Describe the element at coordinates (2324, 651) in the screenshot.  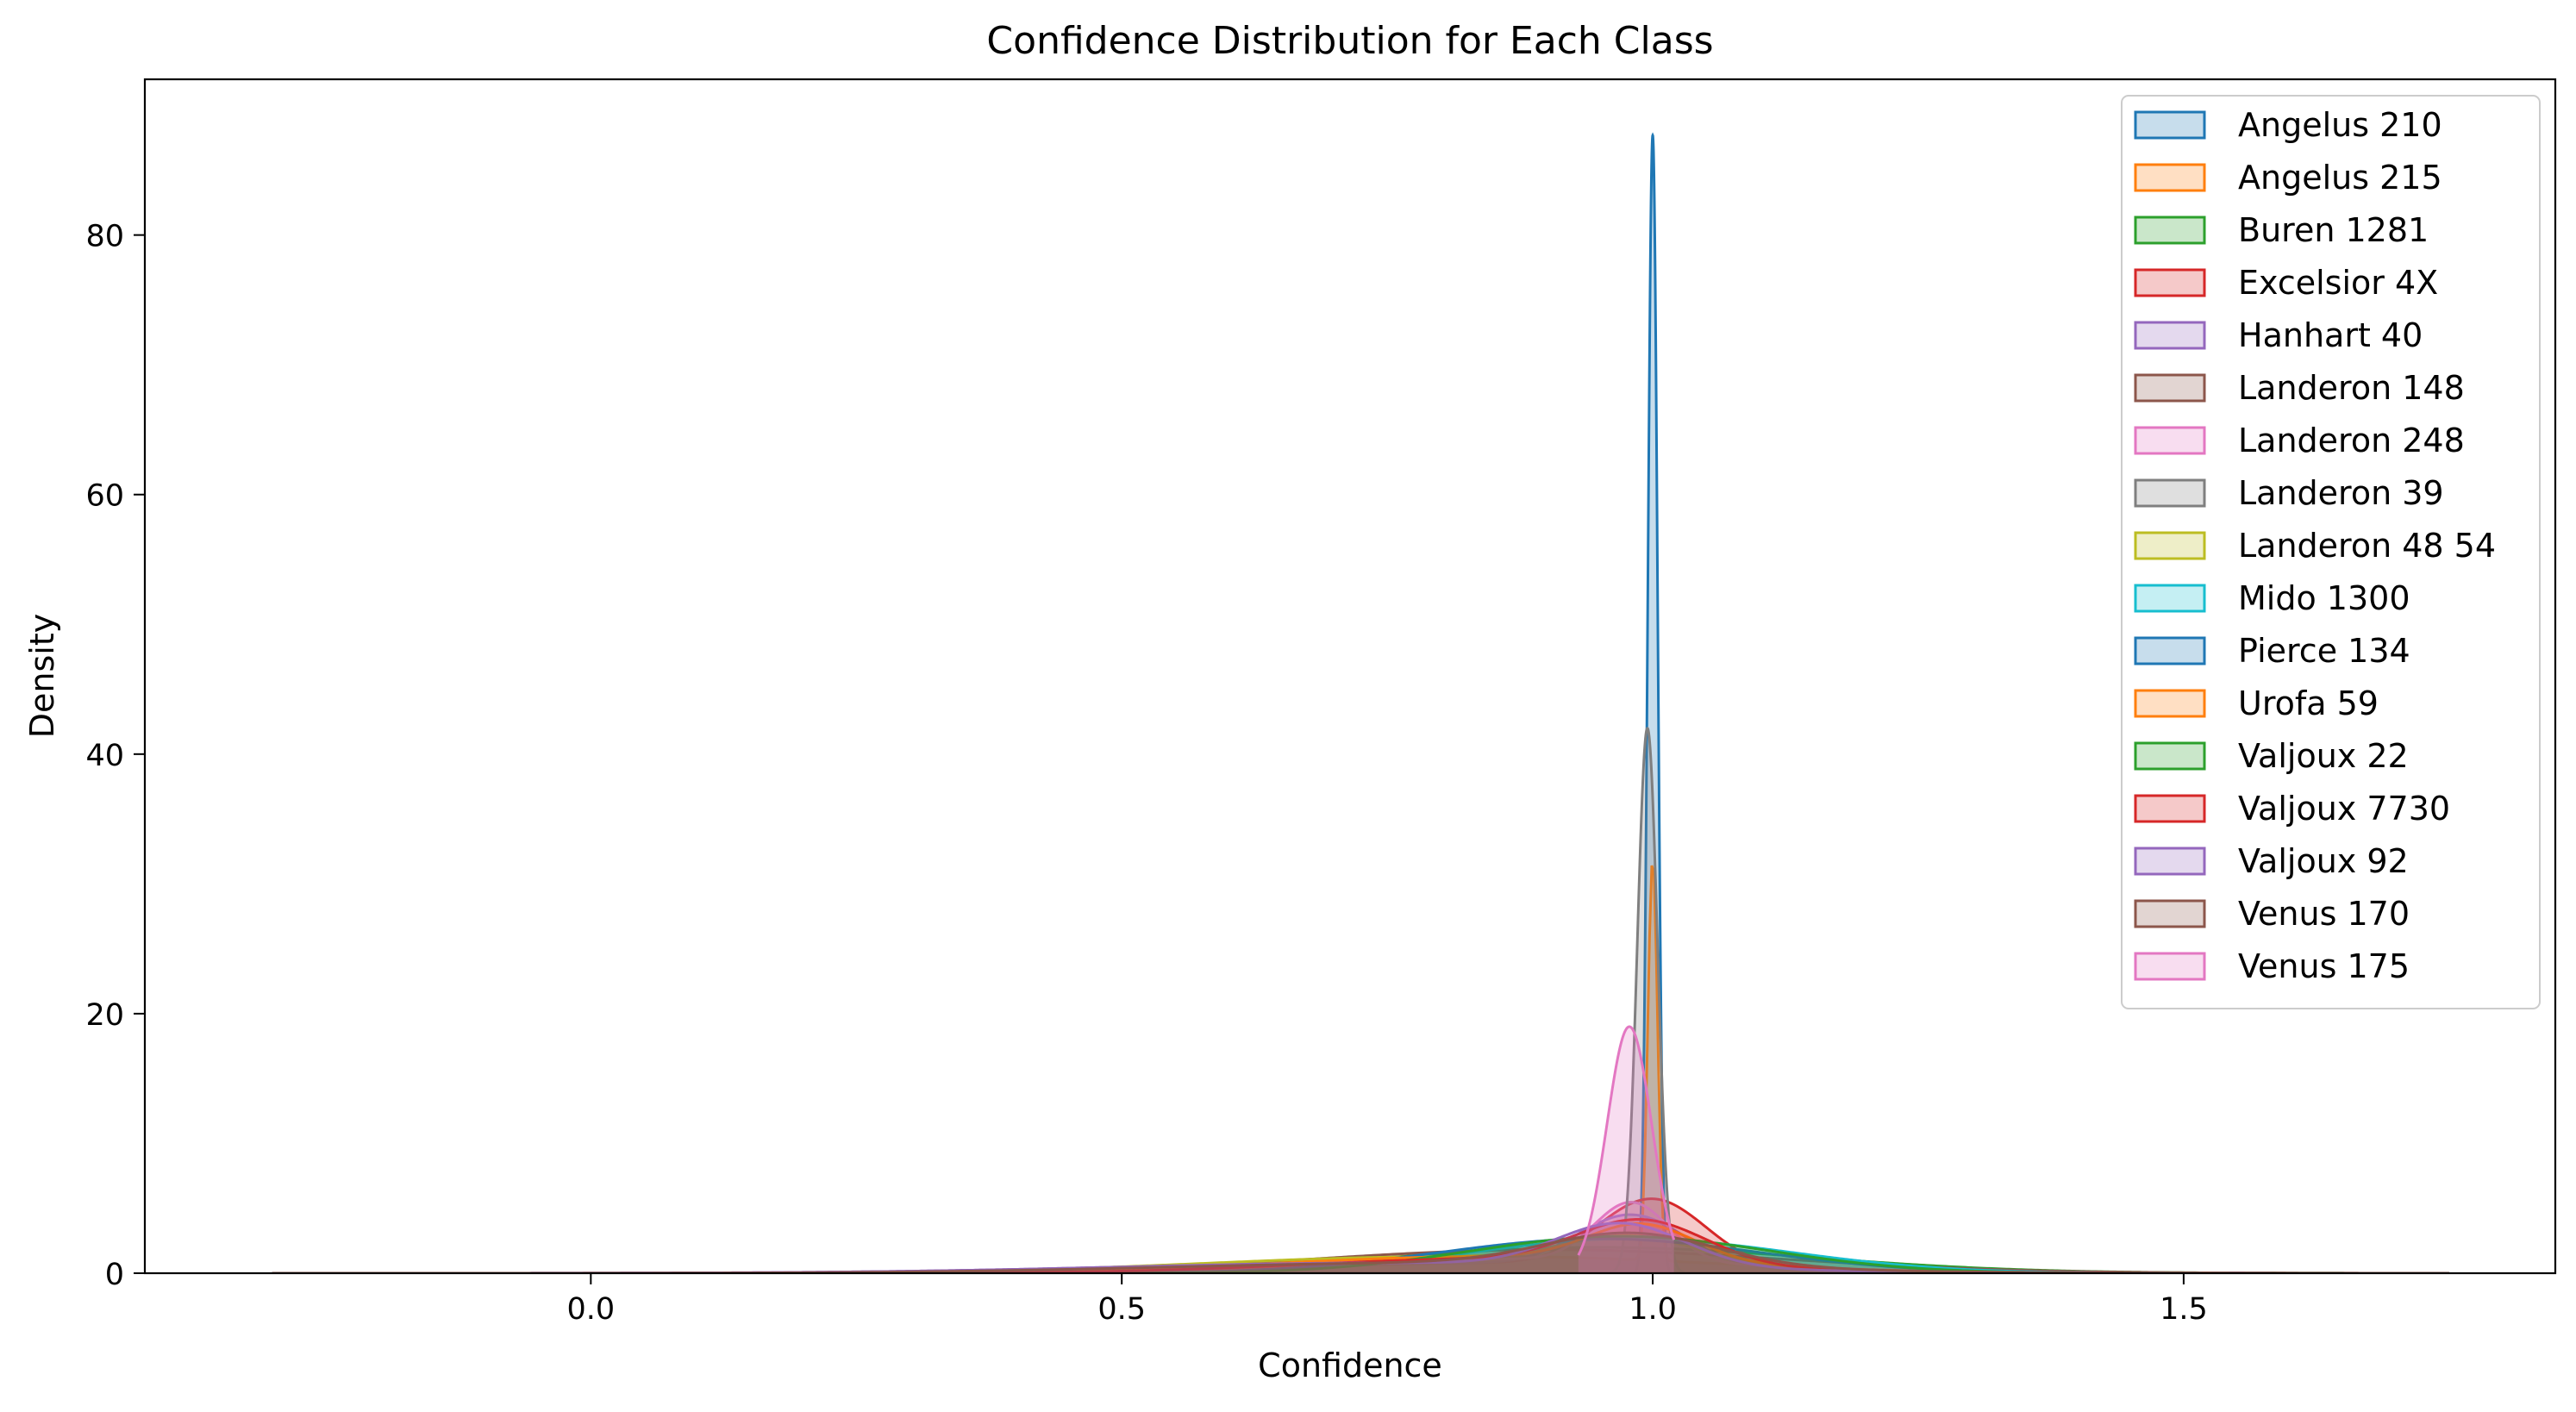
I see `legend-label: Pierce 134` at that location.